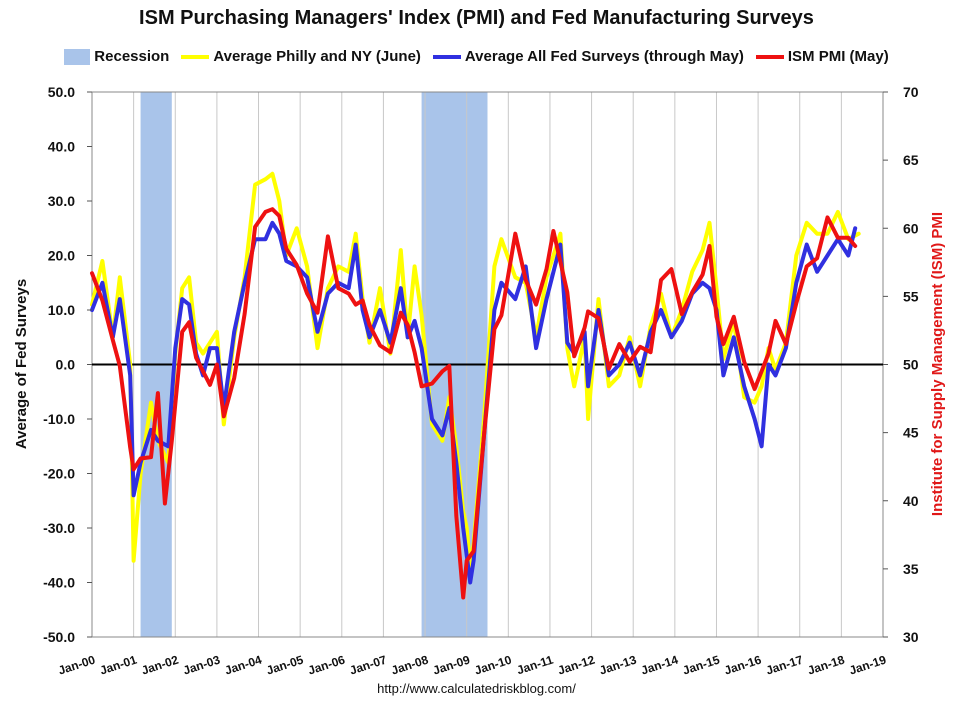  What do you see at coordinates (769, 56) in the screenshot?
I see `legend-swatch-ism` at bounding box center [769, 56].